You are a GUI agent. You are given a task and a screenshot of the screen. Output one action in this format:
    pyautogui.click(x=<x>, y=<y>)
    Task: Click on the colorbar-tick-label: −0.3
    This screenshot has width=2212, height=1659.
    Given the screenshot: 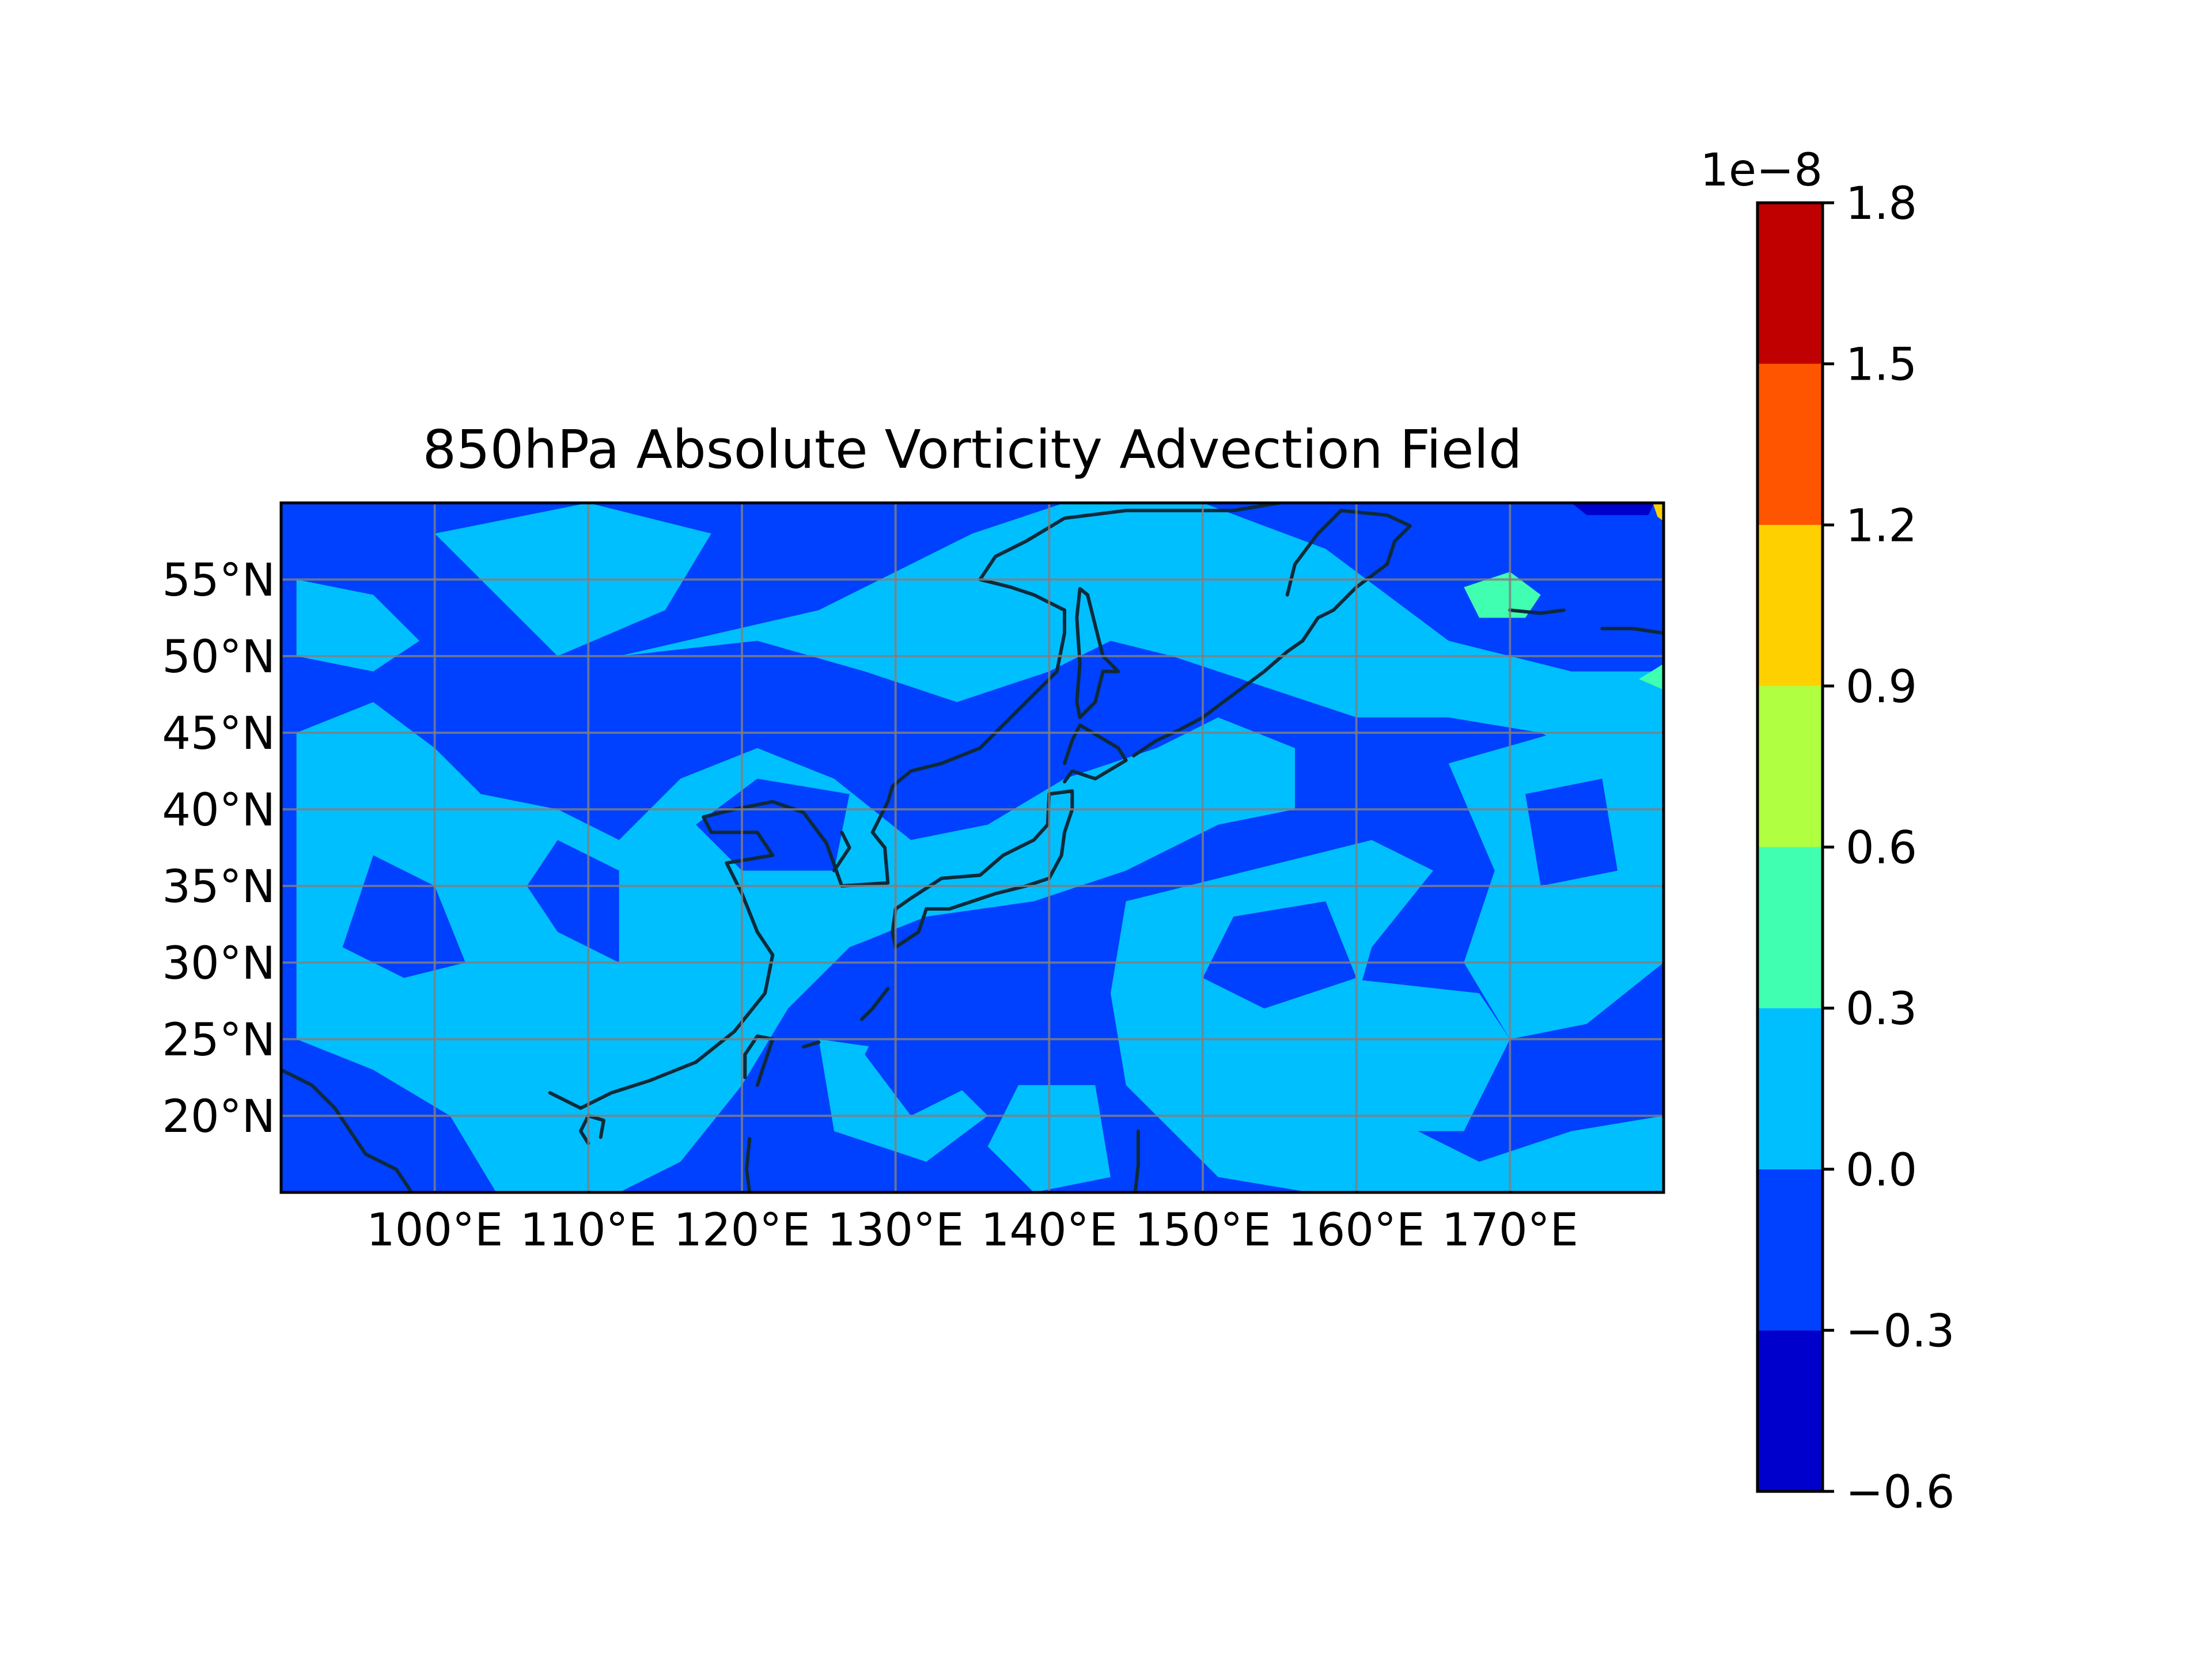 What is the action you would take?
    pyautogui.click(x=1900, y=1331)
    